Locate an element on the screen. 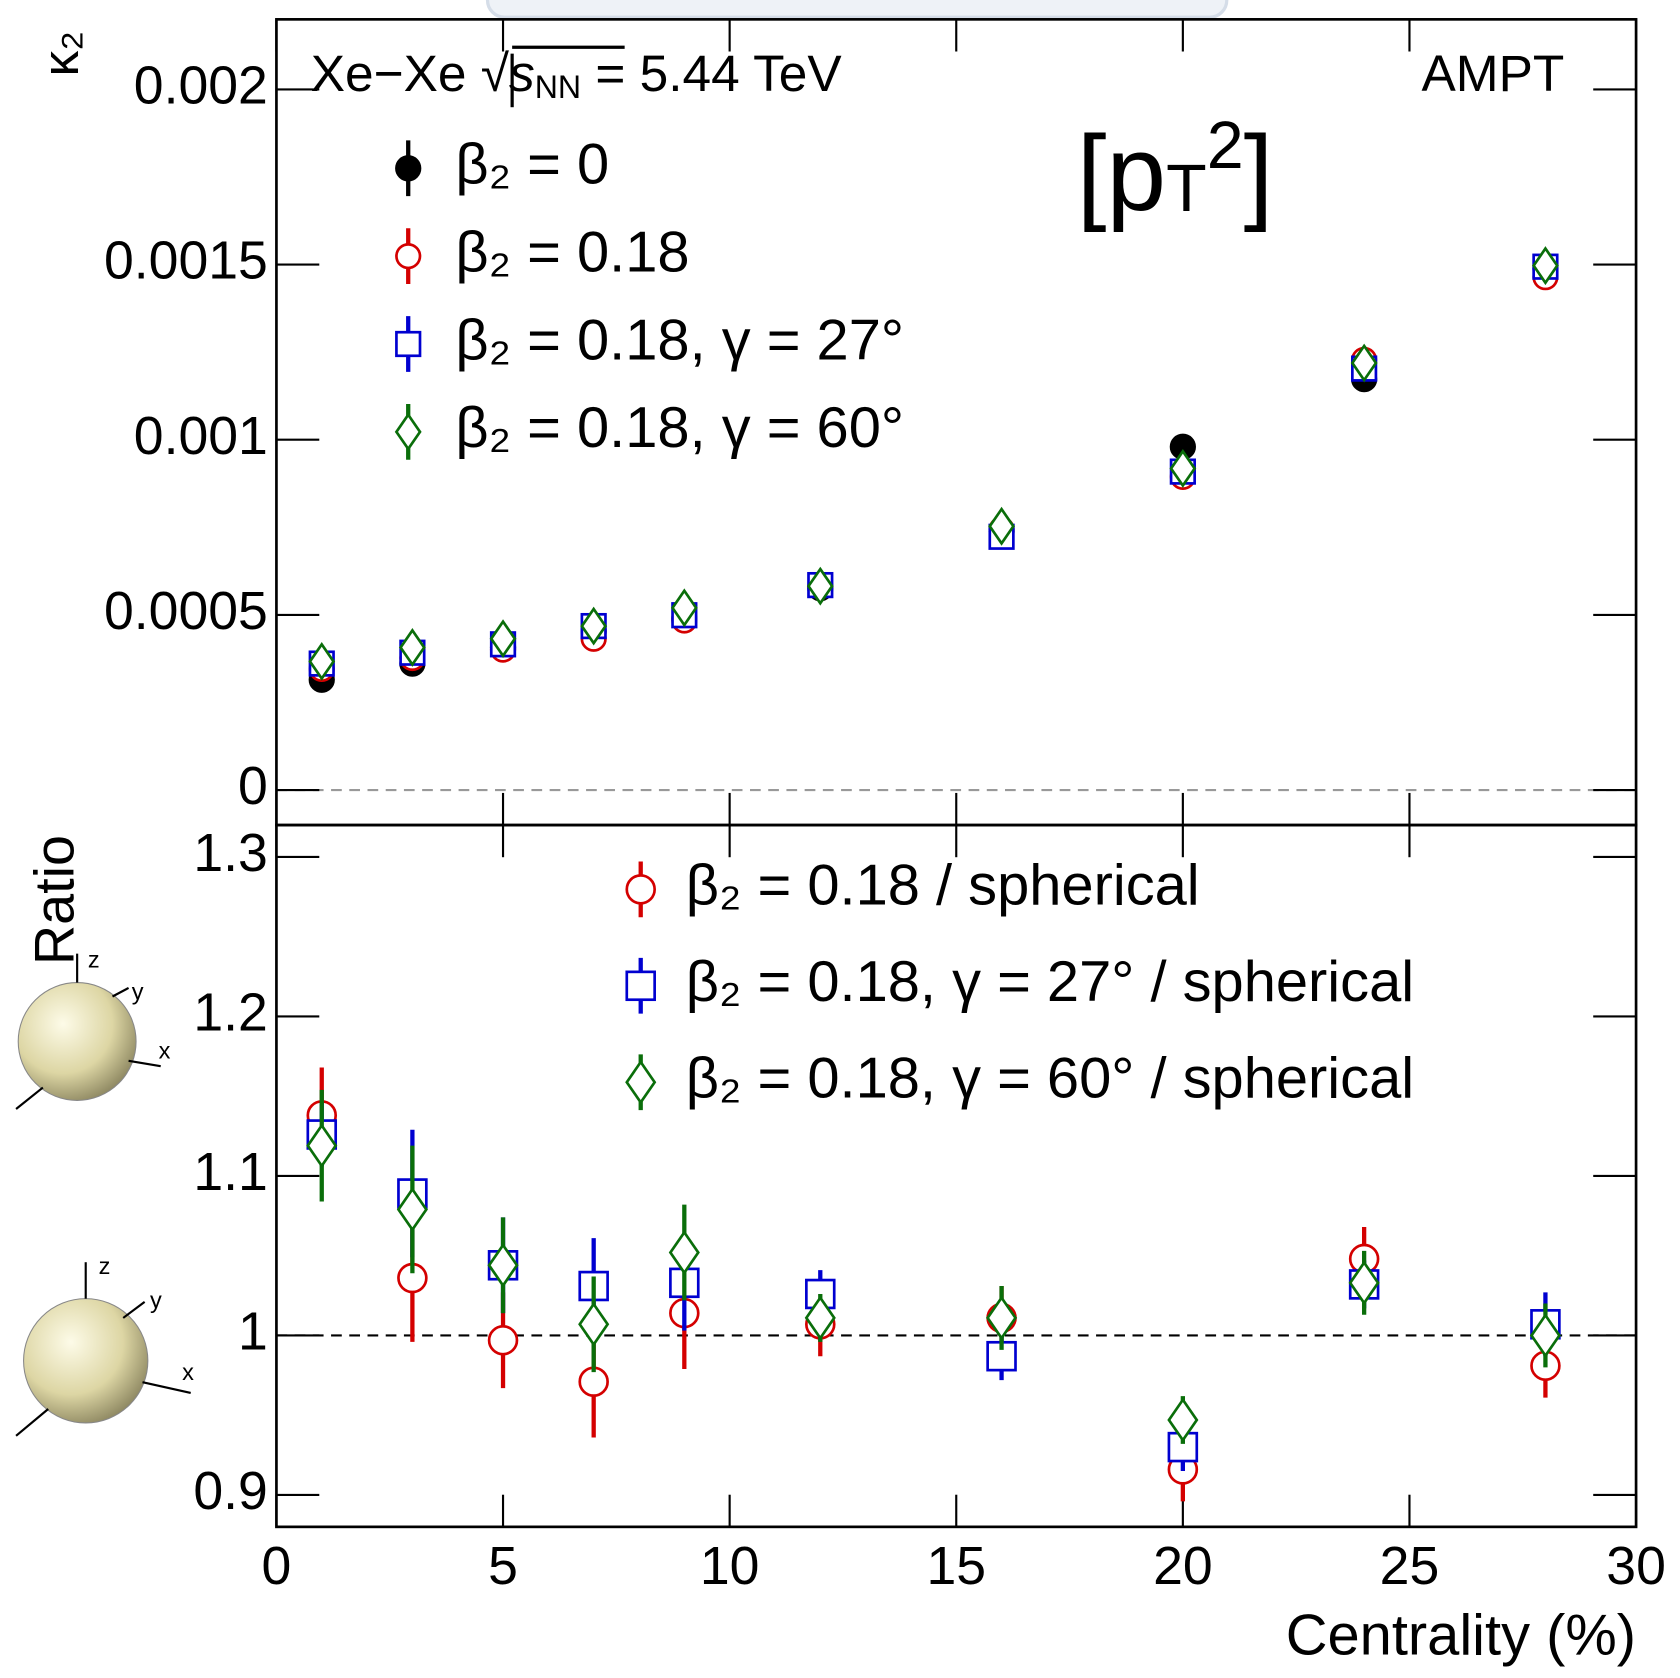 This screenshot has width=1680, height=1678. legend-entry: β₂ = 0.18, γ = 27° is located at coordinates (649, 340).